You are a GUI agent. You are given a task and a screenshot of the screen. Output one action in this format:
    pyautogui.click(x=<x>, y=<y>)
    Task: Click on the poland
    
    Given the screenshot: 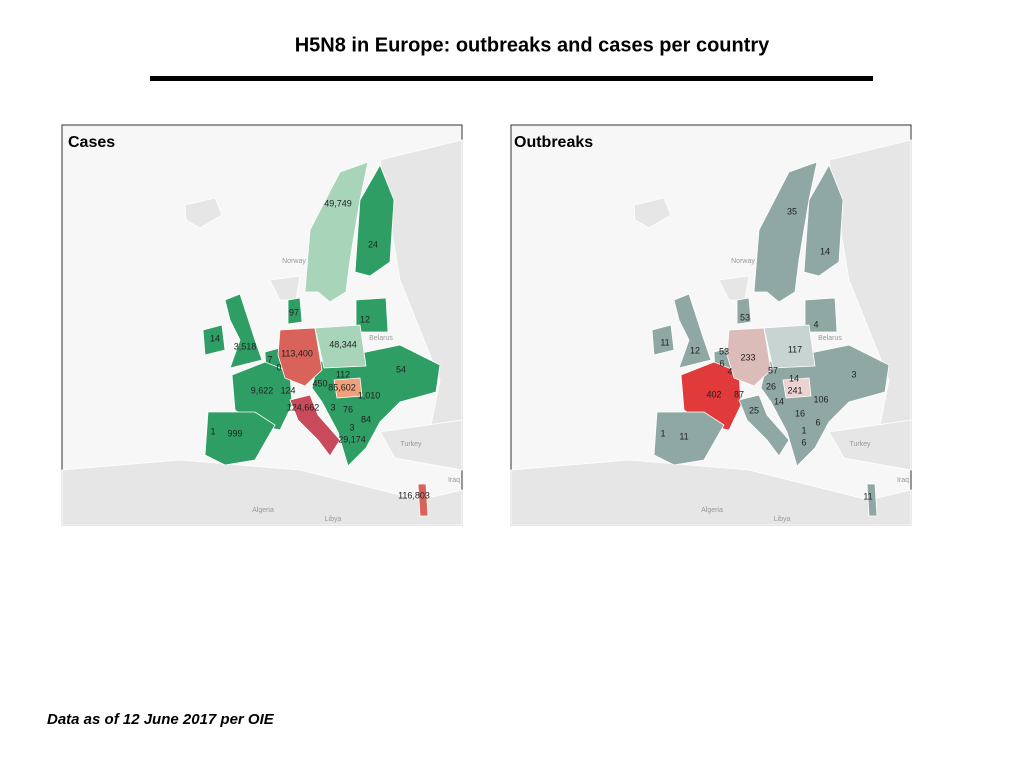 What is the action you would take?
    pyautogui.click(x=789, y=346)
    